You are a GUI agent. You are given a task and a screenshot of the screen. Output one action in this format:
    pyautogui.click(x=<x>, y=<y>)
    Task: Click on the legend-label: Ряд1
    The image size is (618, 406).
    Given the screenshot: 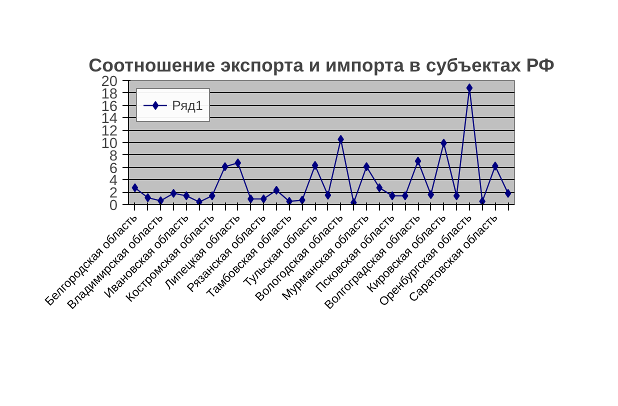 What is the action you would take?
    pyautogui.click(x=187, y=105)
    